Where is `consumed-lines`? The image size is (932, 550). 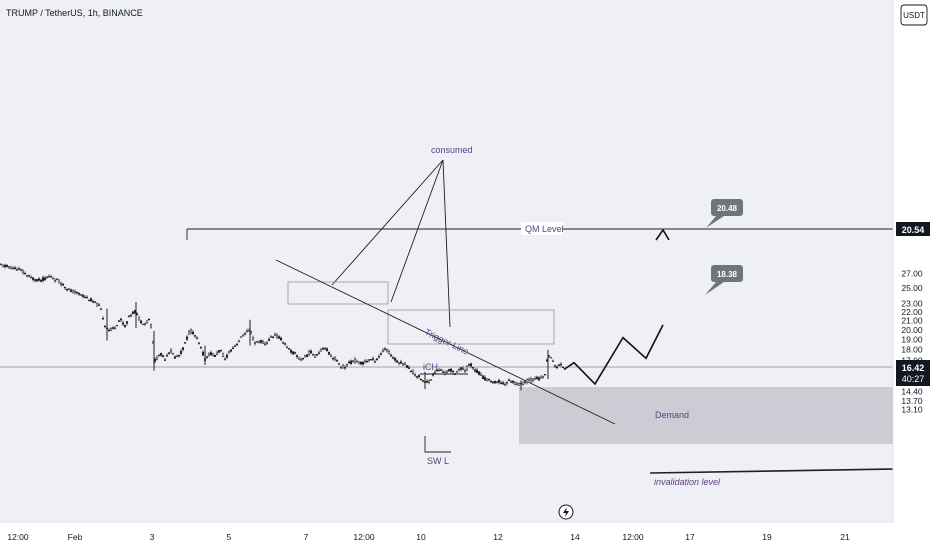 consumed-lines is located at coordinates (391, 243).